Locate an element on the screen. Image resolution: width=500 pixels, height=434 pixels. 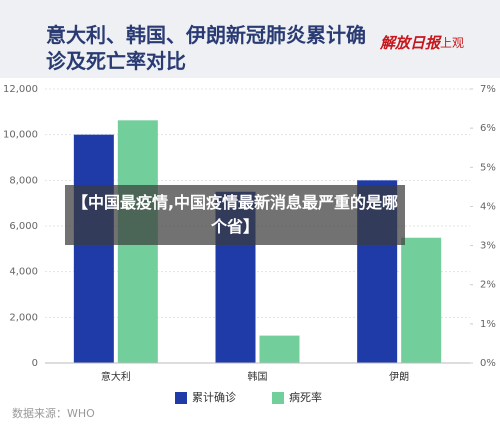
chart-title: 意大利、韩国、伊朗新冠肺炎累计确诊及死亡率对比 is located at coordinates (206, 48).